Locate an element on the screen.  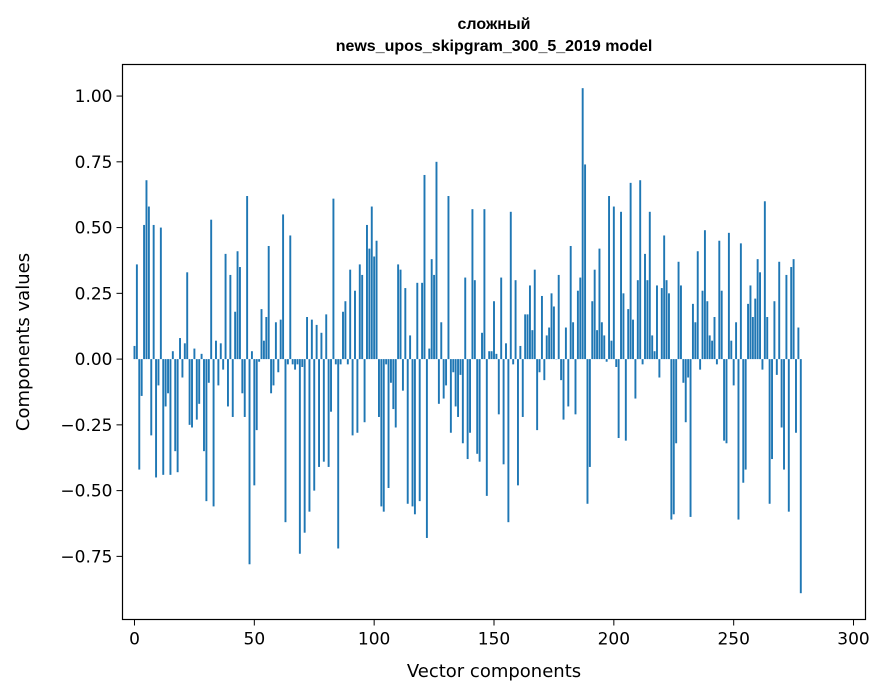
x-tick-label-250: 250 is located at coordinates (733, 640).